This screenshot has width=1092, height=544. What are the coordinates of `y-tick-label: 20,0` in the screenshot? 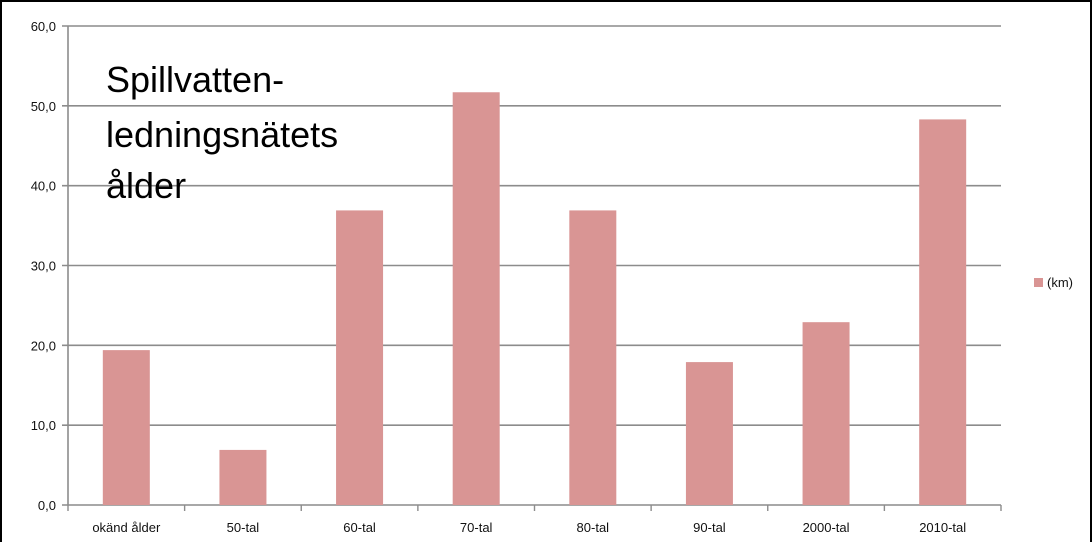 It's located at (43, 345).